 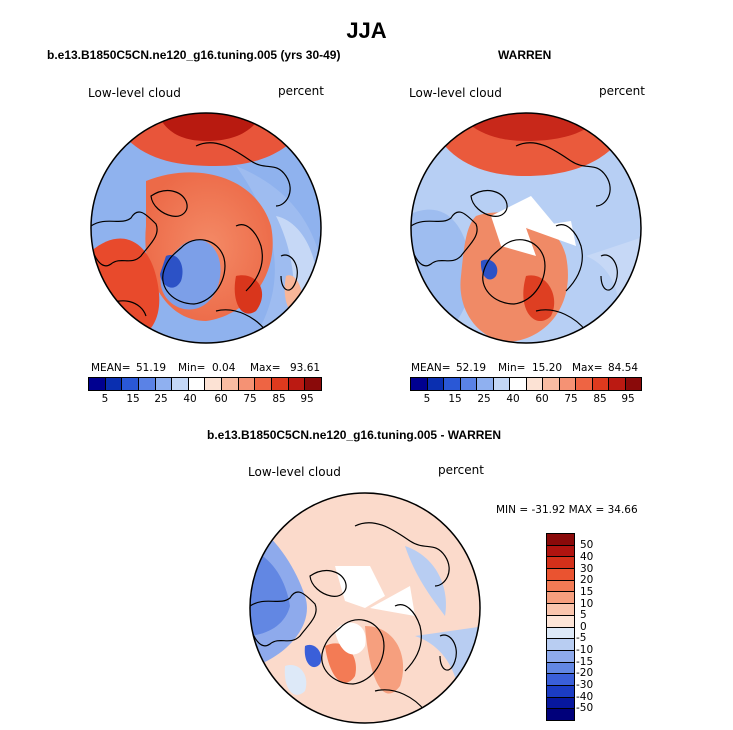 I want to click on panel3-colorbar-tick: -15, so click(x=585, y=662).